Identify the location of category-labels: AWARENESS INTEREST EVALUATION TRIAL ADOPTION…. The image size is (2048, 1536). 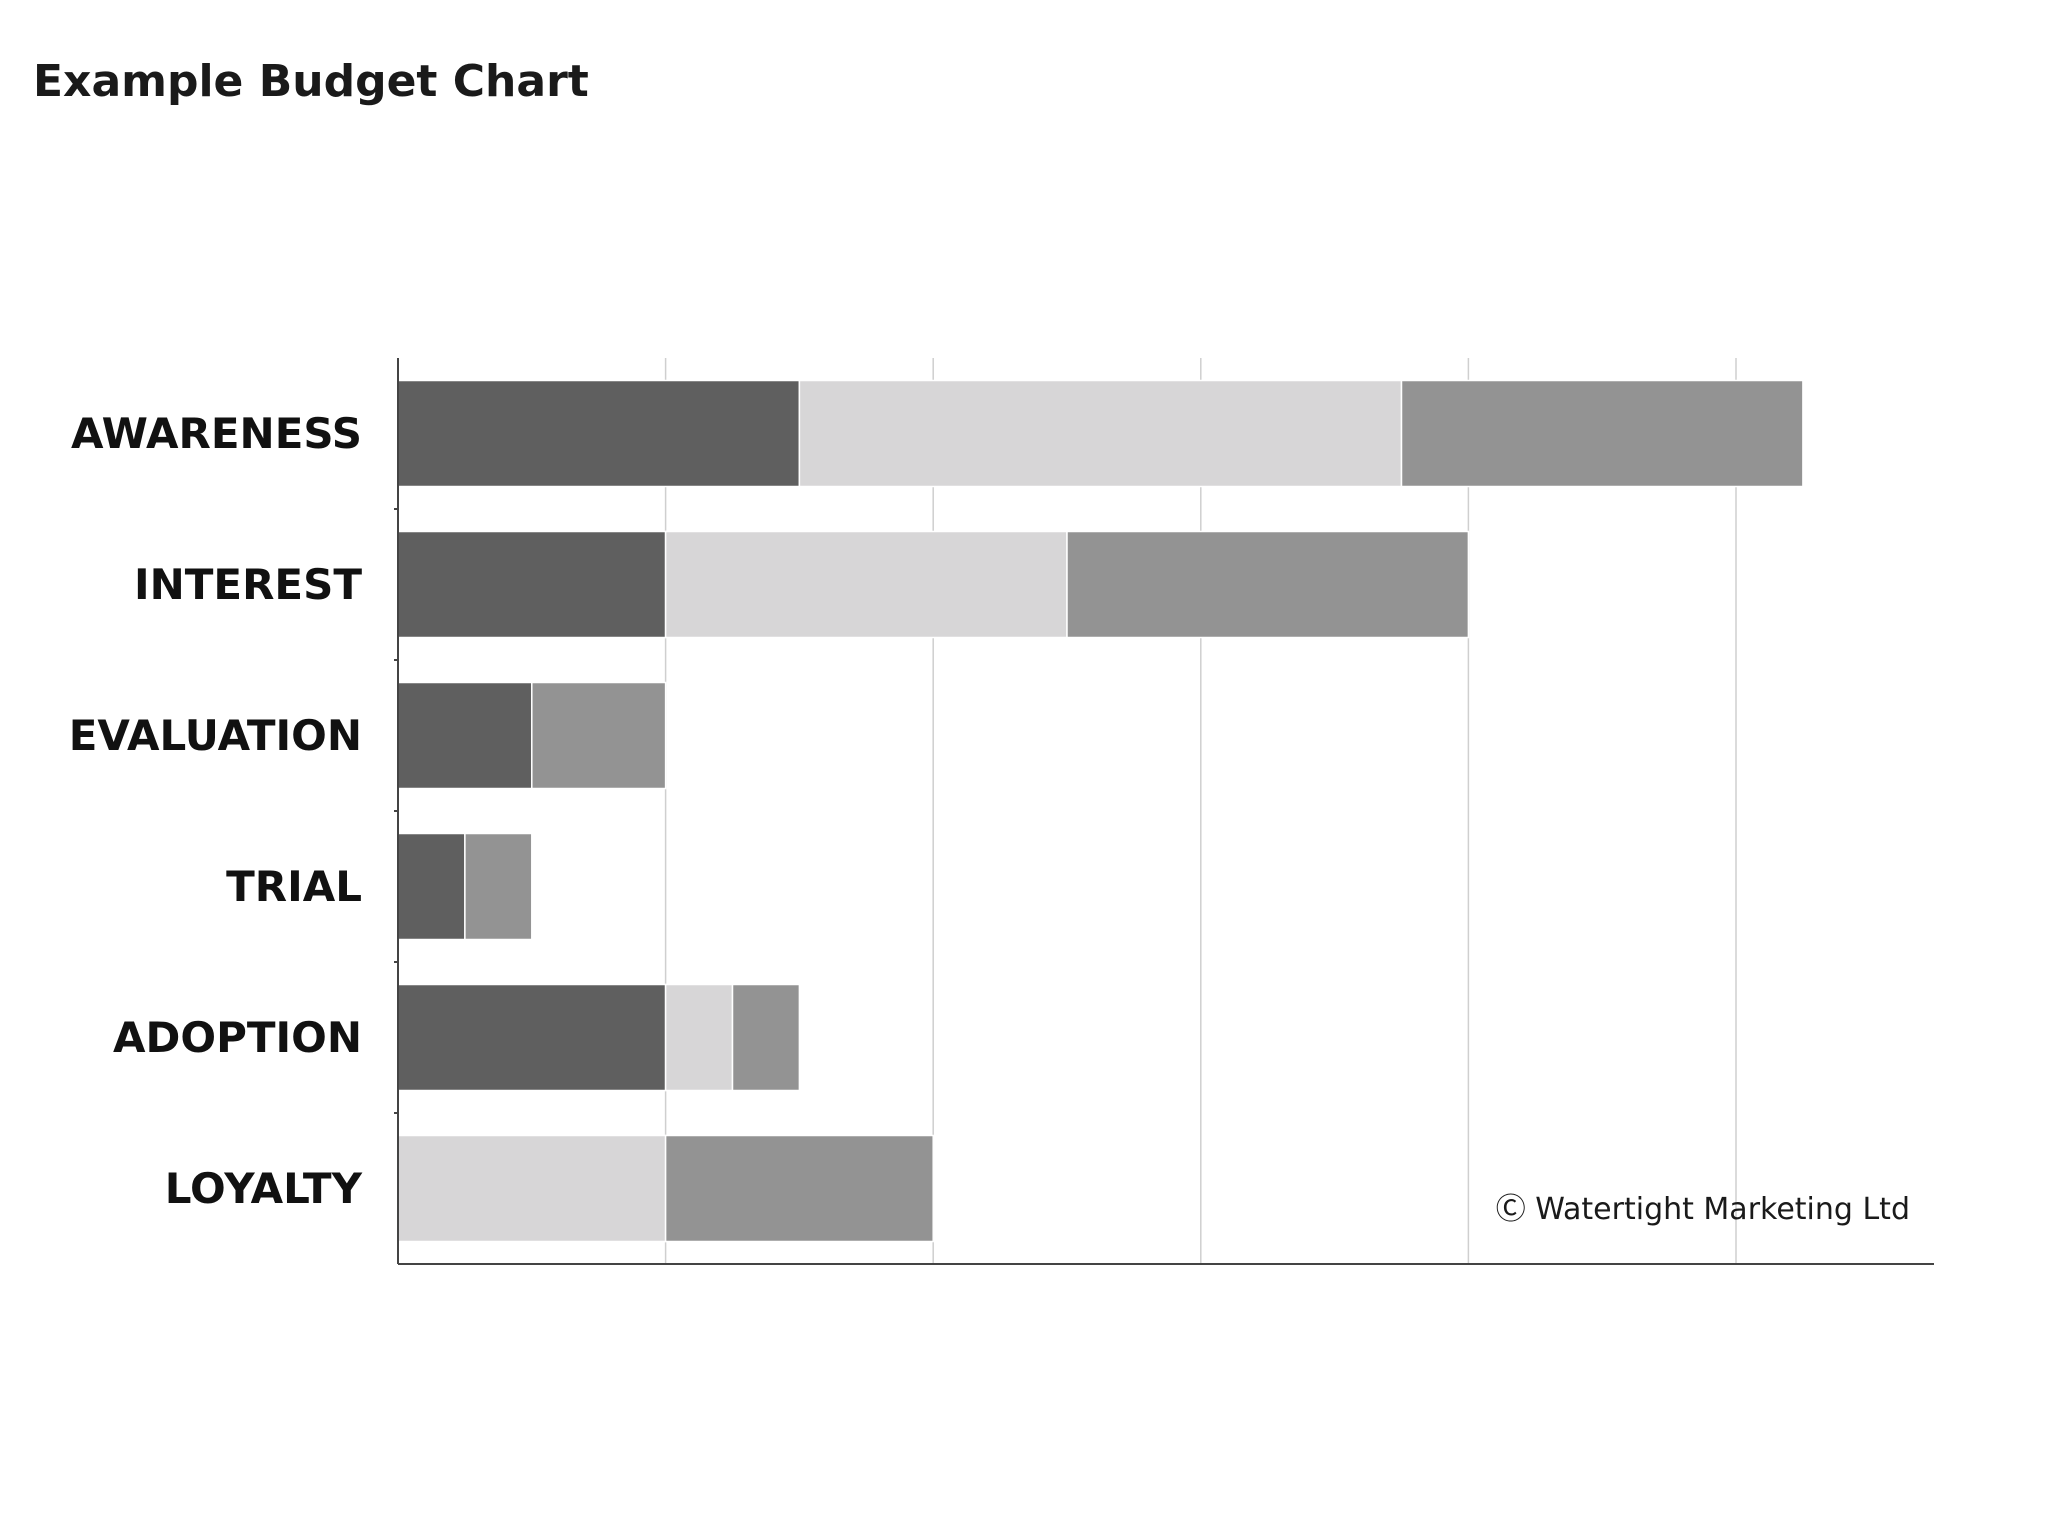
(216, 811).